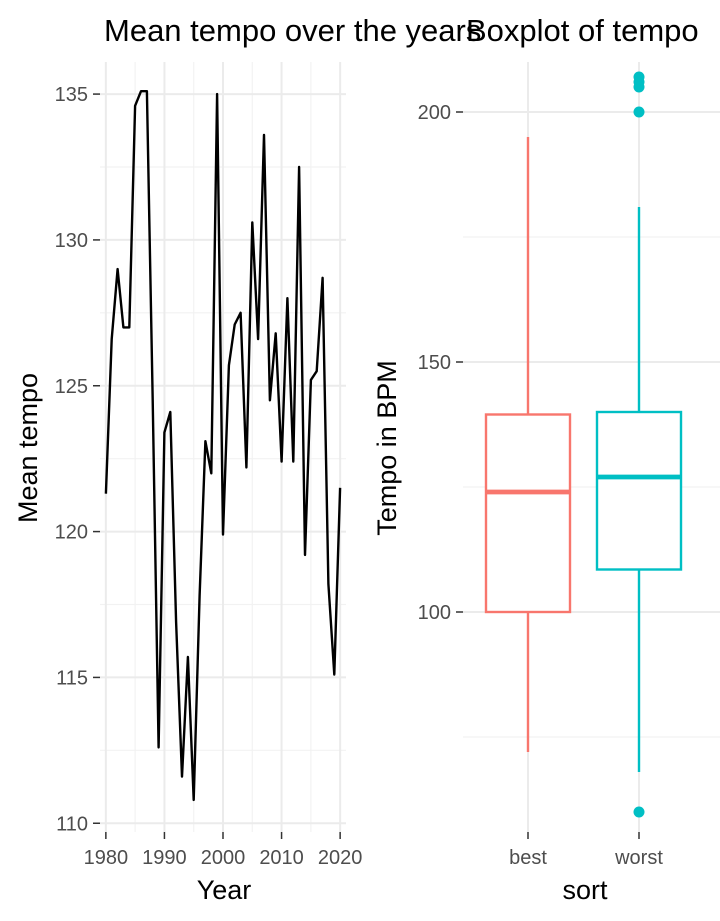 Image resolution: width=720 pixels, height=921 pixels. Describe the element at coordinates (164, 858) in the screenshot. I see `line-chart-x-tick-label: 1990` at that location.